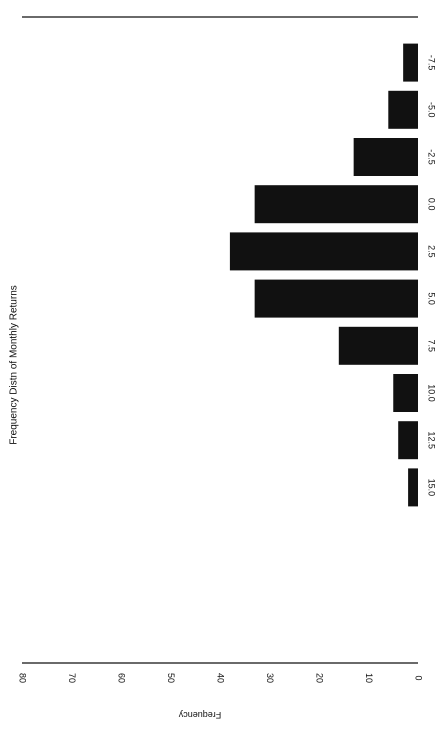  I want to click on y-tick-label: 60, so click(122, 678).